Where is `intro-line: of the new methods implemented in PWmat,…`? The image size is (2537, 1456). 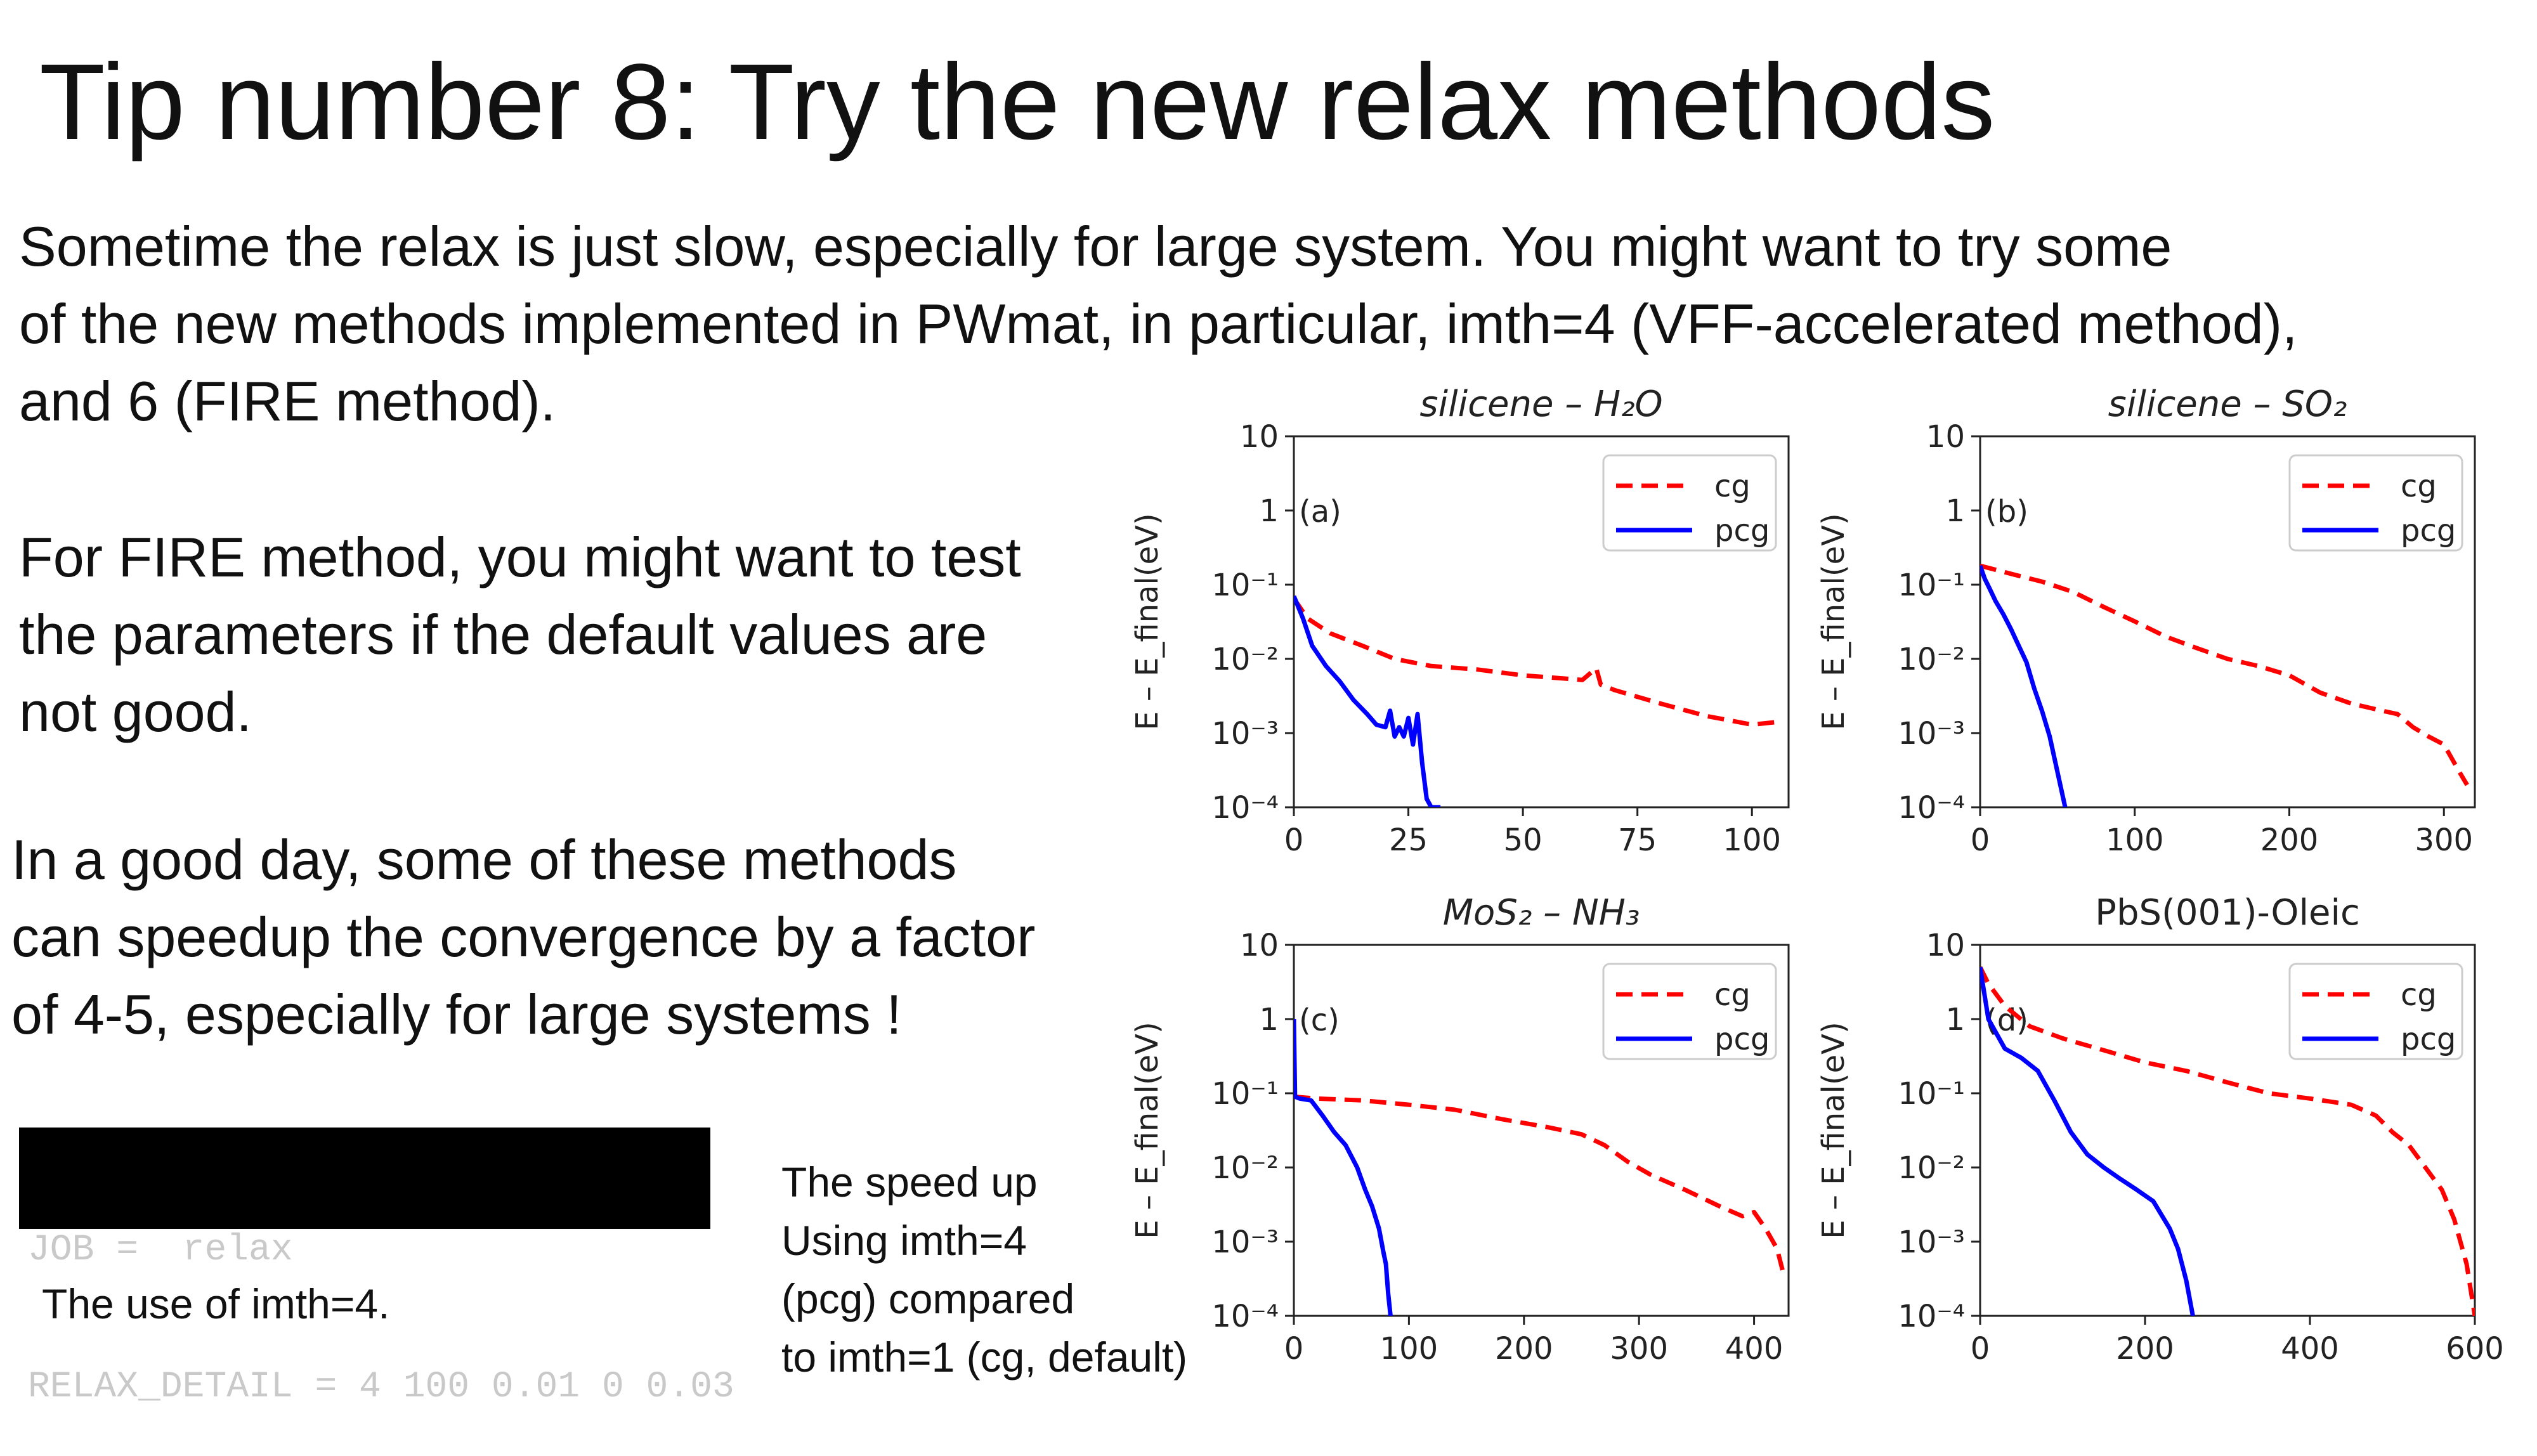
intro-line: of the new methods implemented in PWmat,… is located at coordinates (1158, 323).